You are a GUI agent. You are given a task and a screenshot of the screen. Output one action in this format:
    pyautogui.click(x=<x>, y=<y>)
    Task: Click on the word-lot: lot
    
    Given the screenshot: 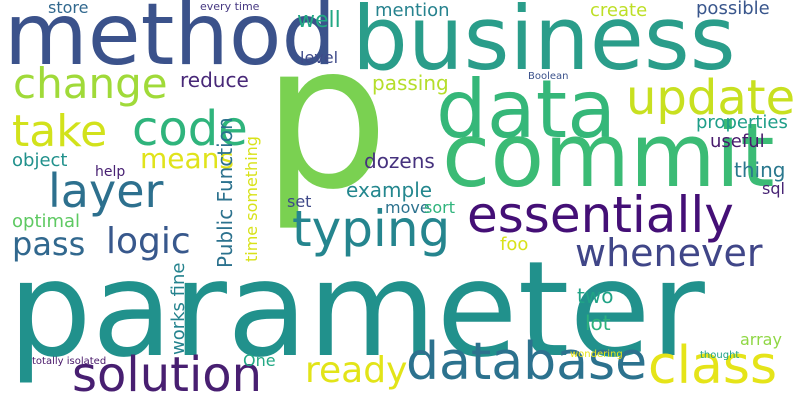 What is the action you would take?
    pyautogui.click(x=598, y=323)
    